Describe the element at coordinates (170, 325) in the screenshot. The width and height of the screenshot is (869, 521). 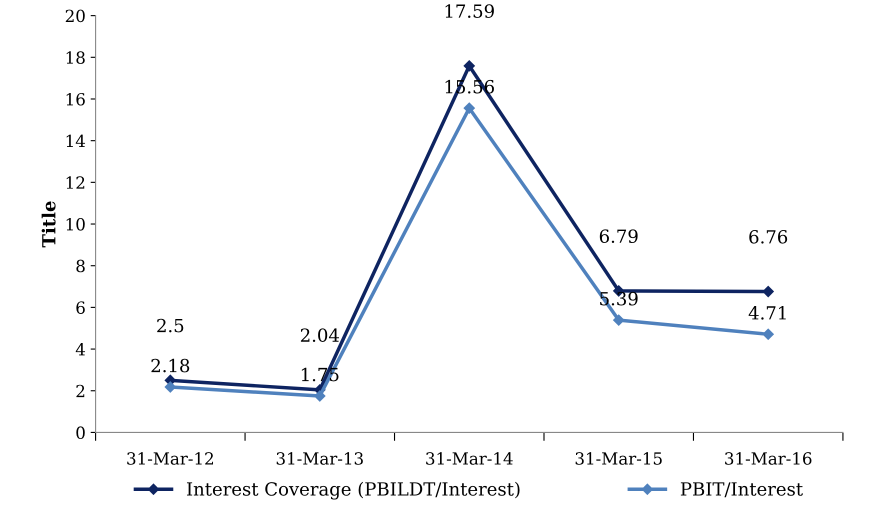
I see `data-label: 2.5` at that location.